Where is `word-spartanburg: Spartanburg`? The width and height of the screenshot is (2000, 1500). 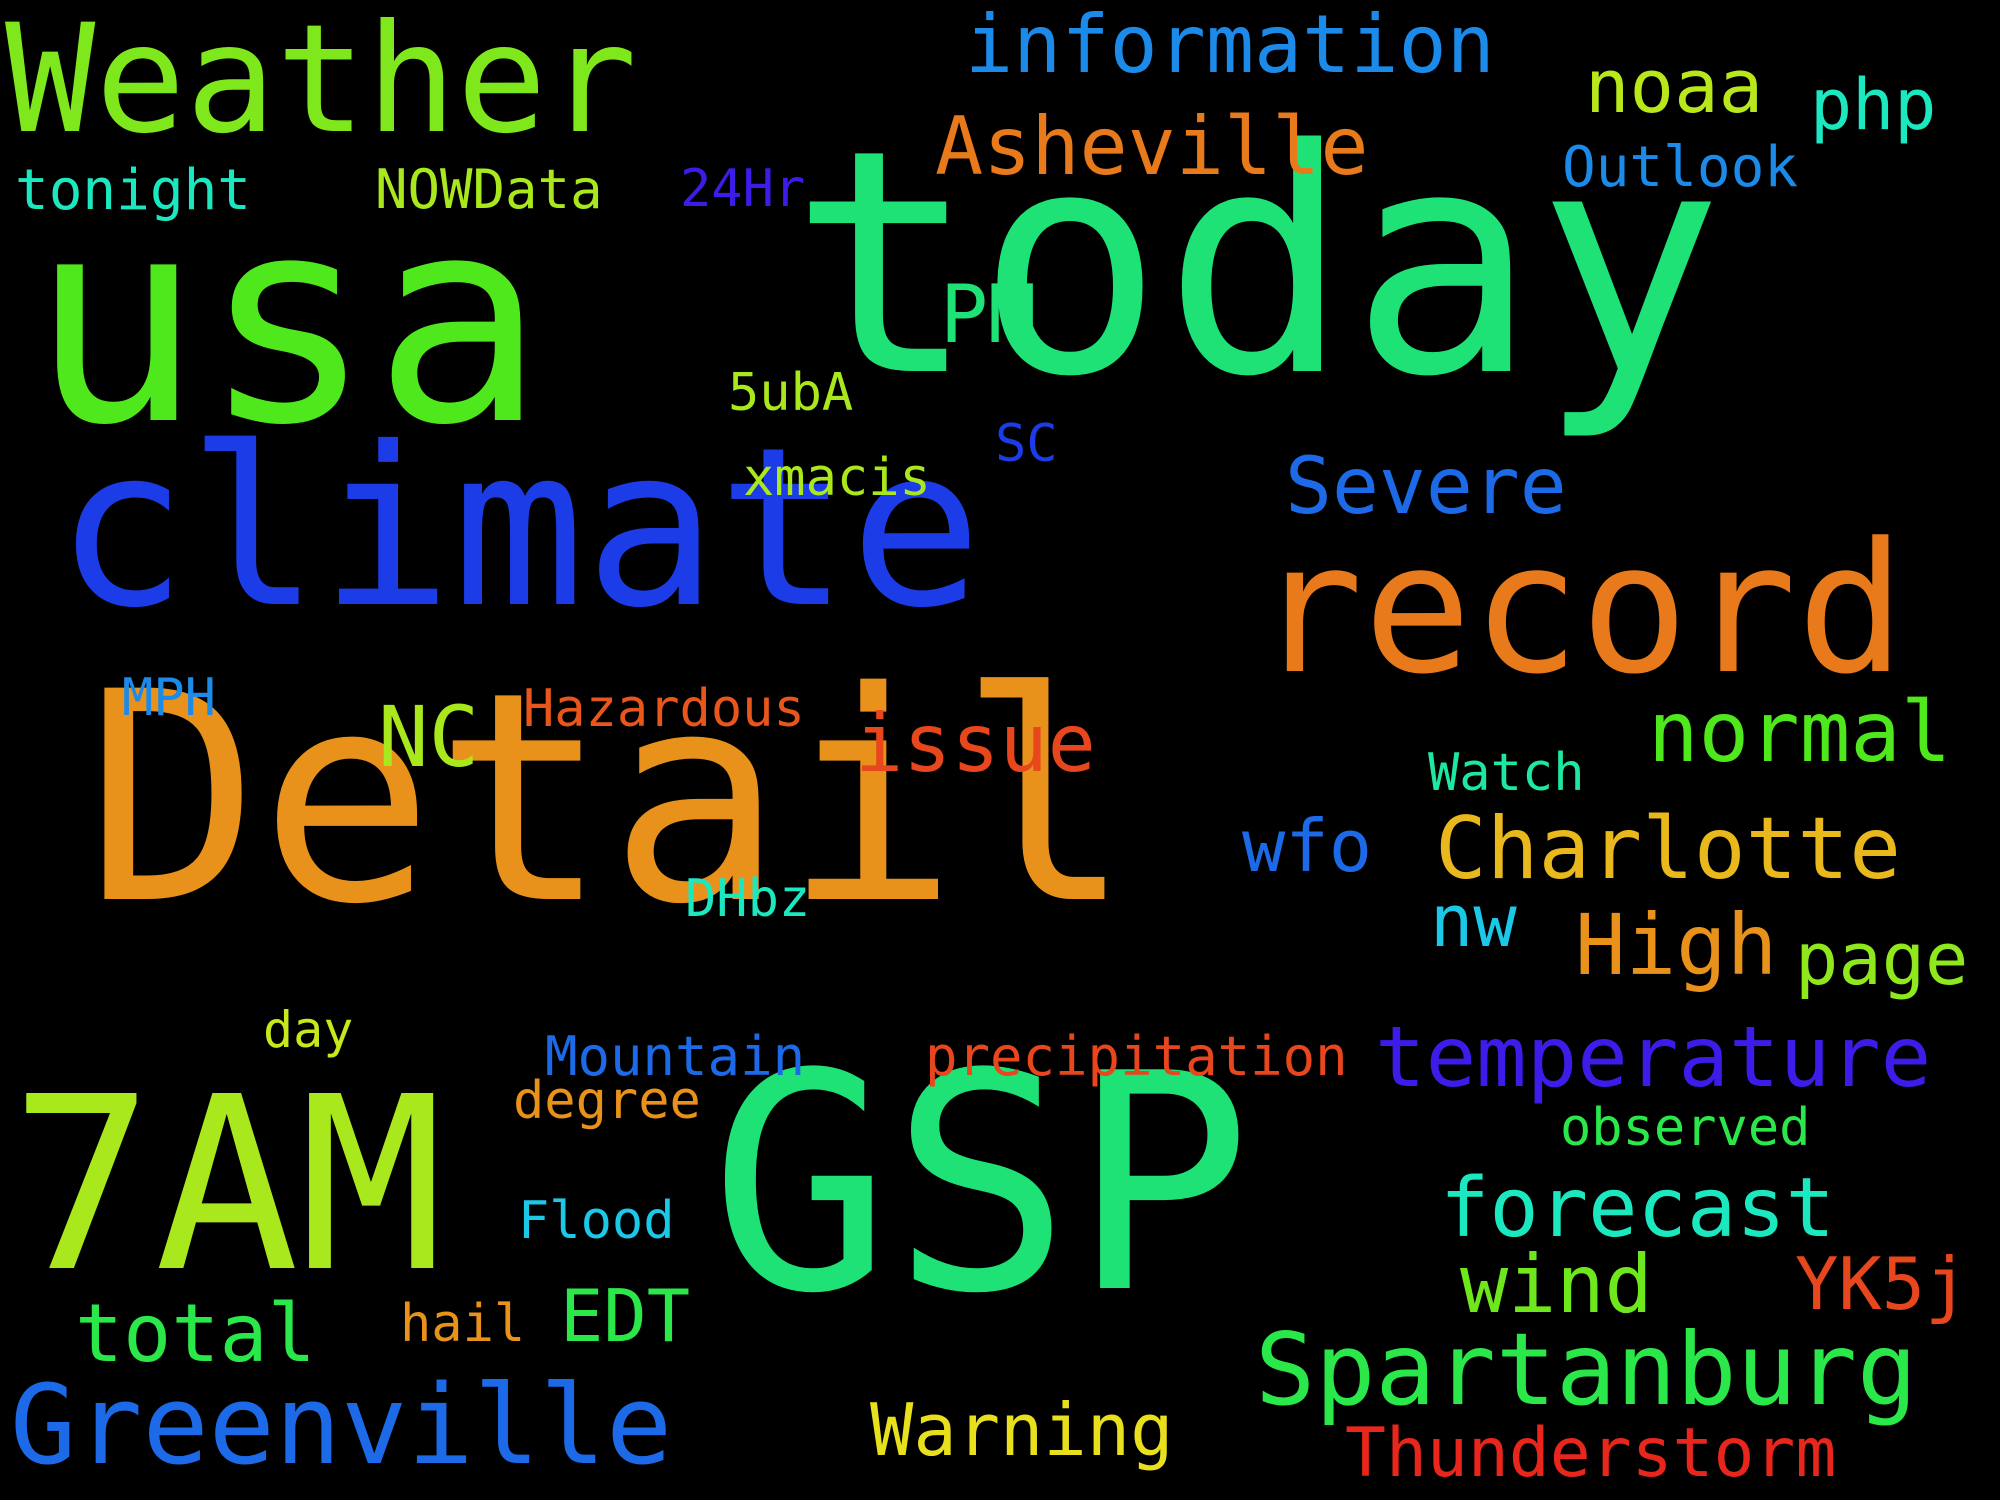
word-spartanburg: Spartanburg is located at coordinates (1586, 1369).